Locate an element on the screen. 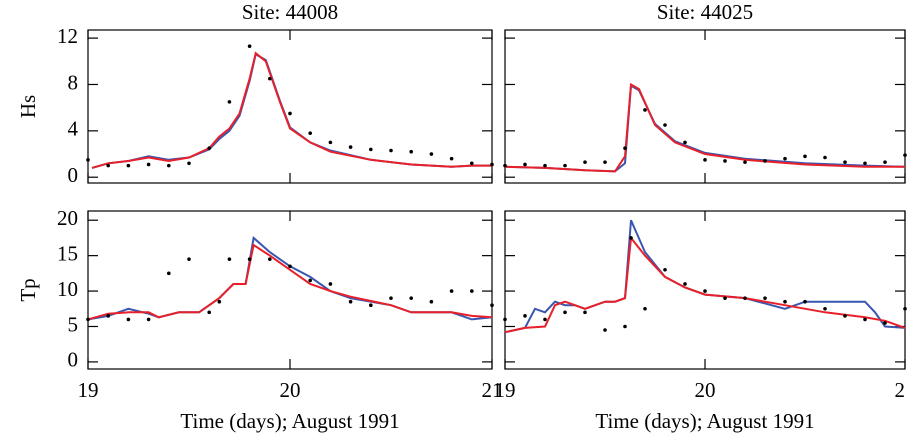 Image resolution: width=907 pixels, height=444 pixels. y-axis-label: Hs is located at coordinates (28, 106).